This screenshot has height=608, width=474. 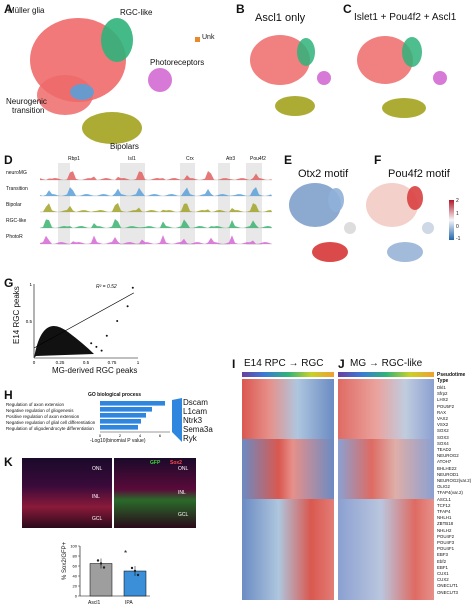 I want to click on panel-letter-c: C, so click(x=347, y=9).